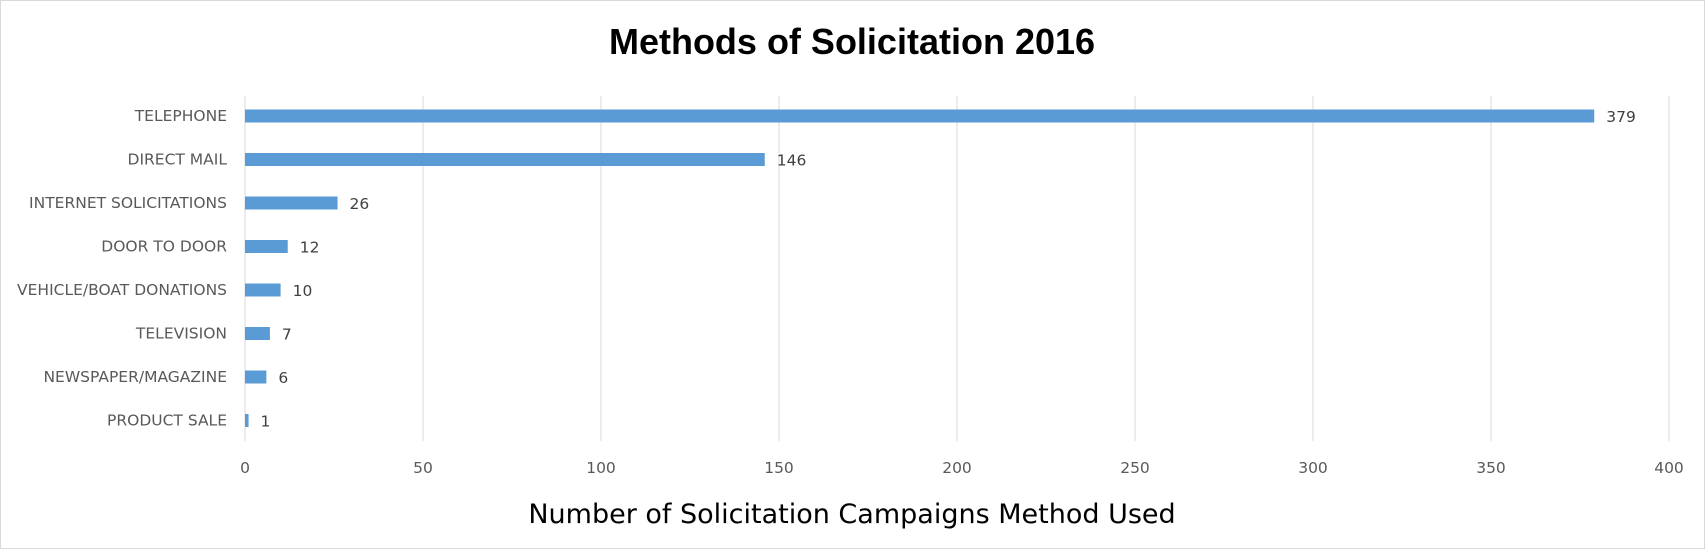  Describe the element at coordinates (181, 334) in the screenshot. I see `category-label: TELEVISION` at that location.